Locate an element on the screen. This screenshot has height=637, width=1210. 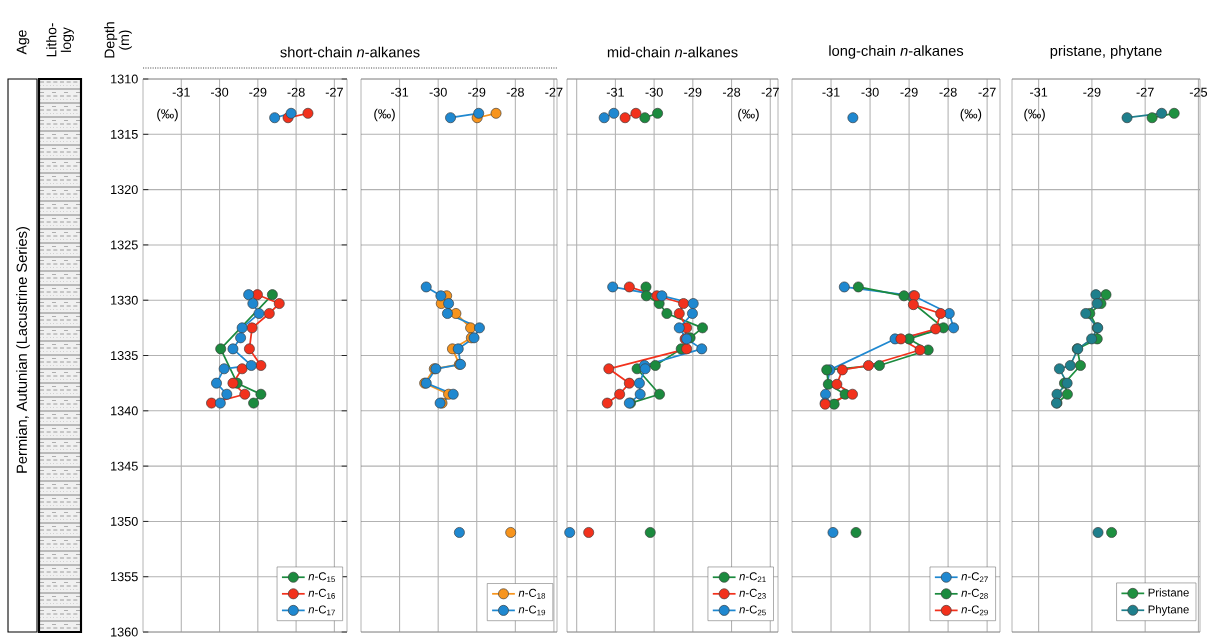
y-tick-label: 1310 is located at coordinates (124, 79).